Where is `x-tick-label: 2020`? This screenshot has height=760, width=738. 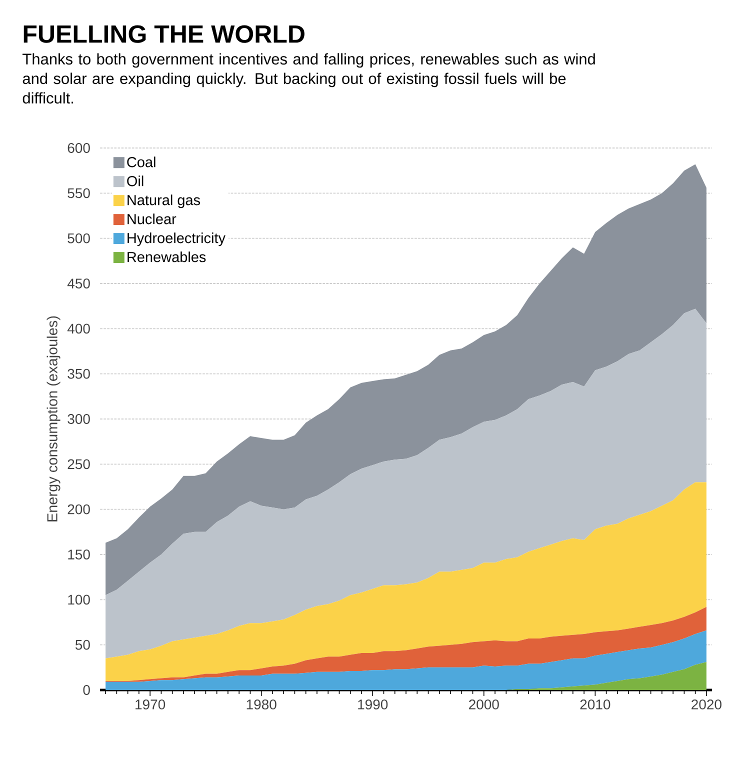 x-tick-label: 2020 is located at coordinates (707, 705).